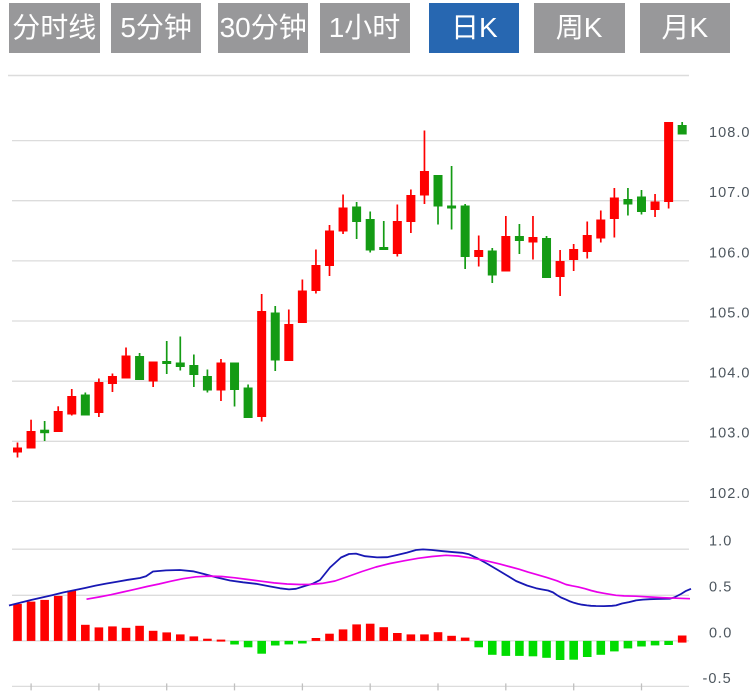  Describe the element at coordinates (720, 542) in the screenshot. I see `svg-text: 1.0` at that location.